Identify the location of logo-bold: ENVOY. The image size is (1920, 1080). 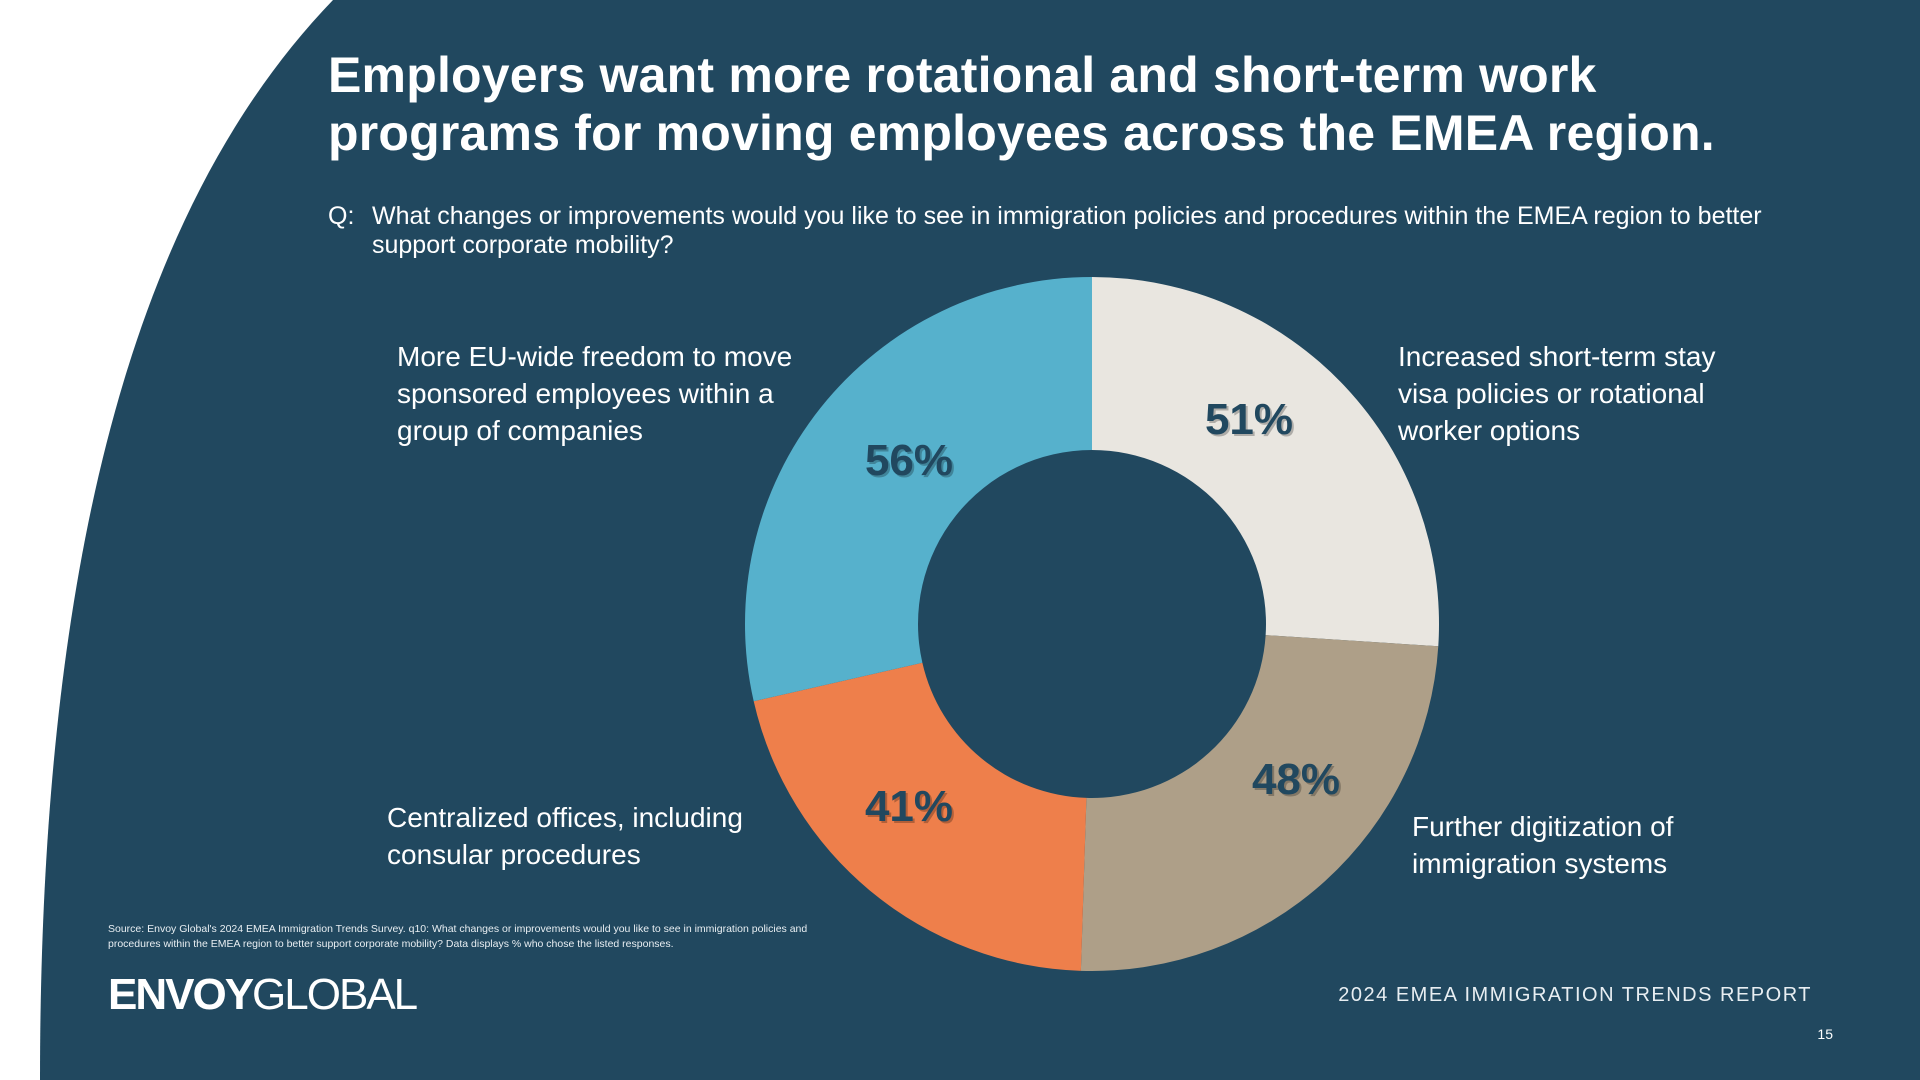
(181, 994).